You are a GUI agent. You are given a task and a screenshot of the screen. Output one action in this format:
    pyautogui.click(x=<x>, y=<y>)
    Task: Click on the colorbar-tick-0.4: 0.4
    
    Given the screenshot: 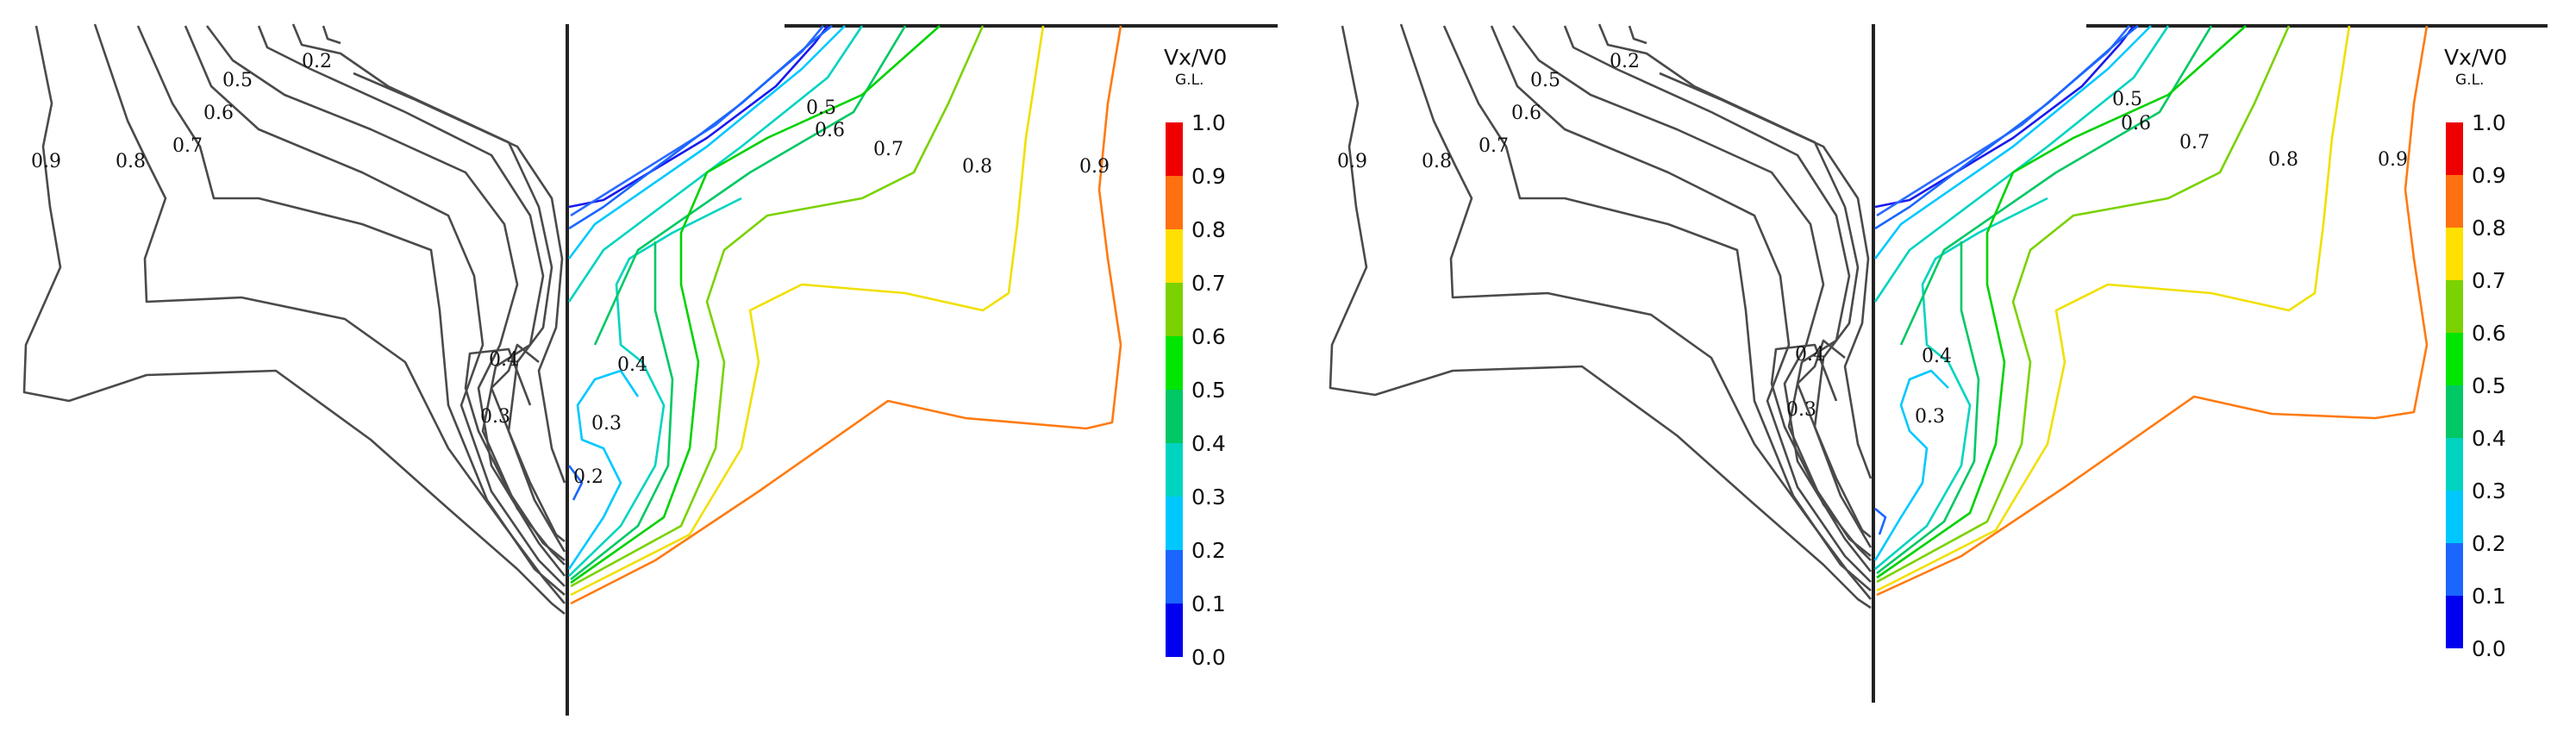 What is the action you would take?
    pyautogui.click(x=2489, y=439)
    